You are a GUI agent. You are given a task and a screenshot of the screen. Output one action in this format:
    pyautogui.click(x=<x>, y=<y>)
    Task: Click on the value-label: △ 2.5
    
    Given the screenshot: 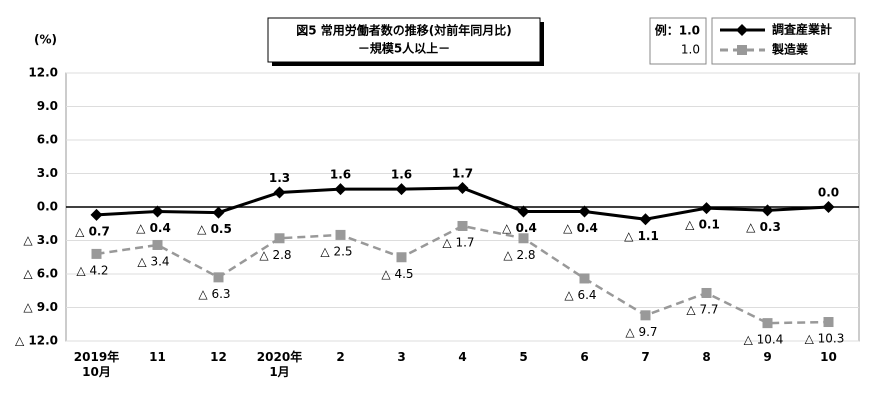 What is the action you would take?
    pyautogui.click(x=336, y=251)
    